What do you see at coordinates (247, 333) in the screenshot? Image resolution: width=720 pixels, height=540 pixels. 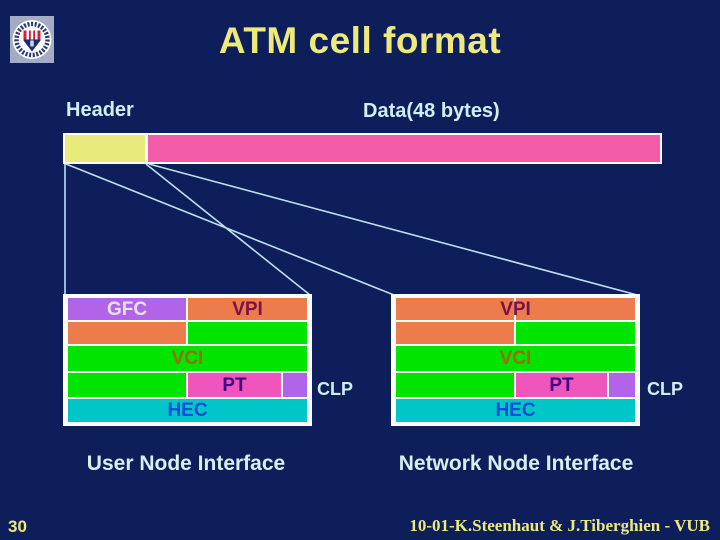 I see `uni-vci-high-field` at bounding box center [247, 333].